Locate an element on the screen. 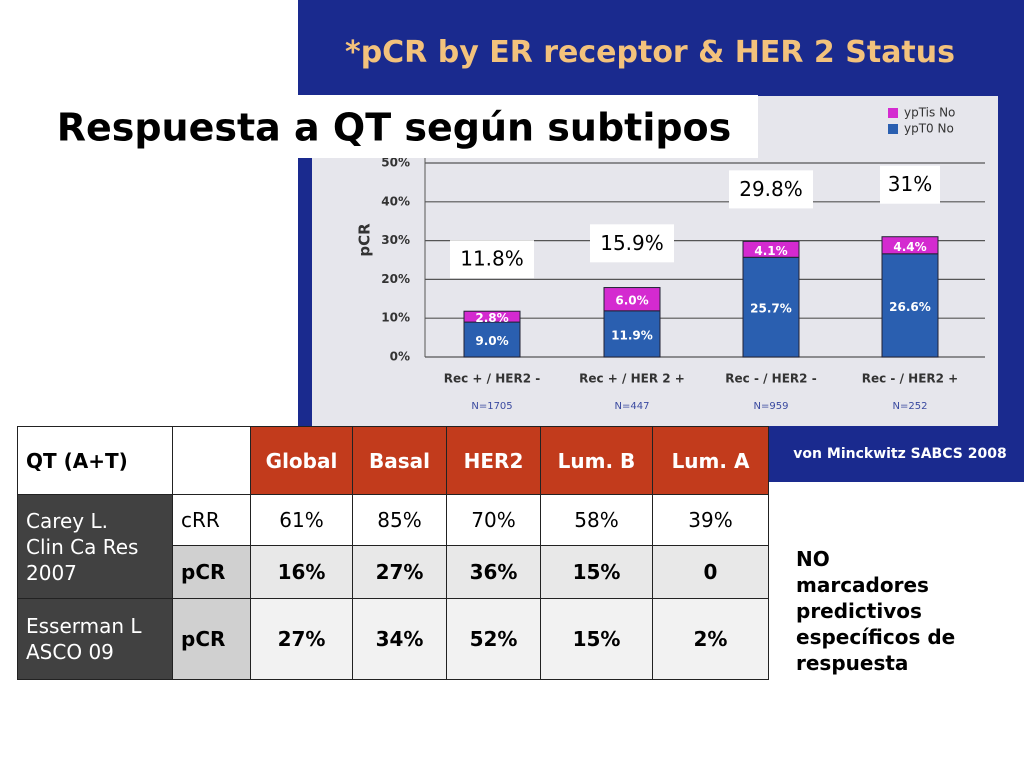  value-label: 4.4% is located at coordinates (909, 247).